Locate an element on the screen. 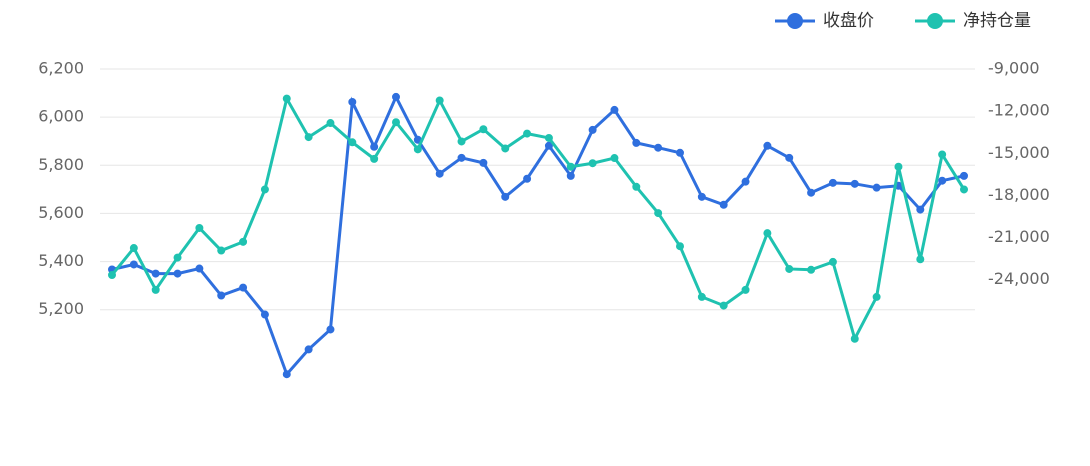 The width and height of the screenshot is (1090, 466). y-tick-label: 6,200 is located at coordinates (61, 68).